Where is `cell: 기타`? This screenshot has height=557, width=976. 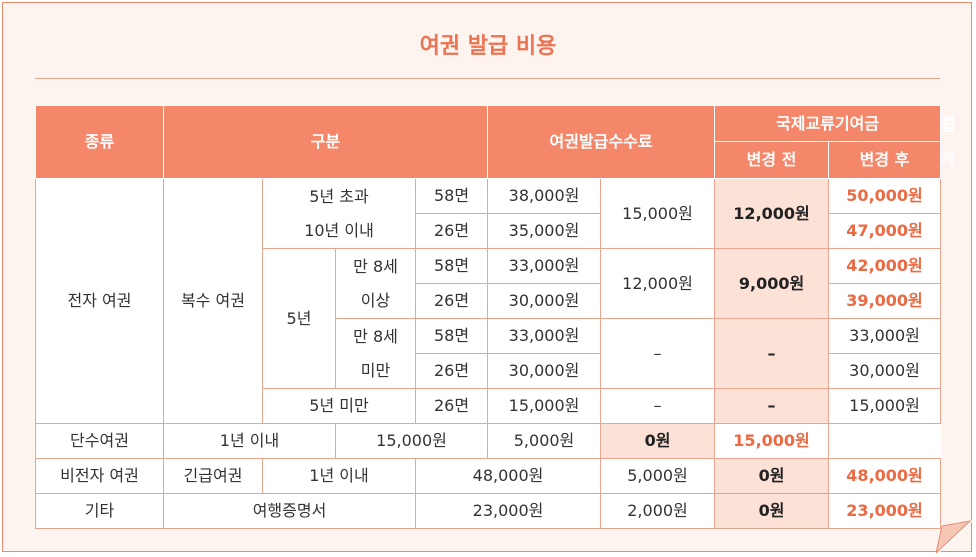 cell: 기타 is located at coordinates (99, 511).